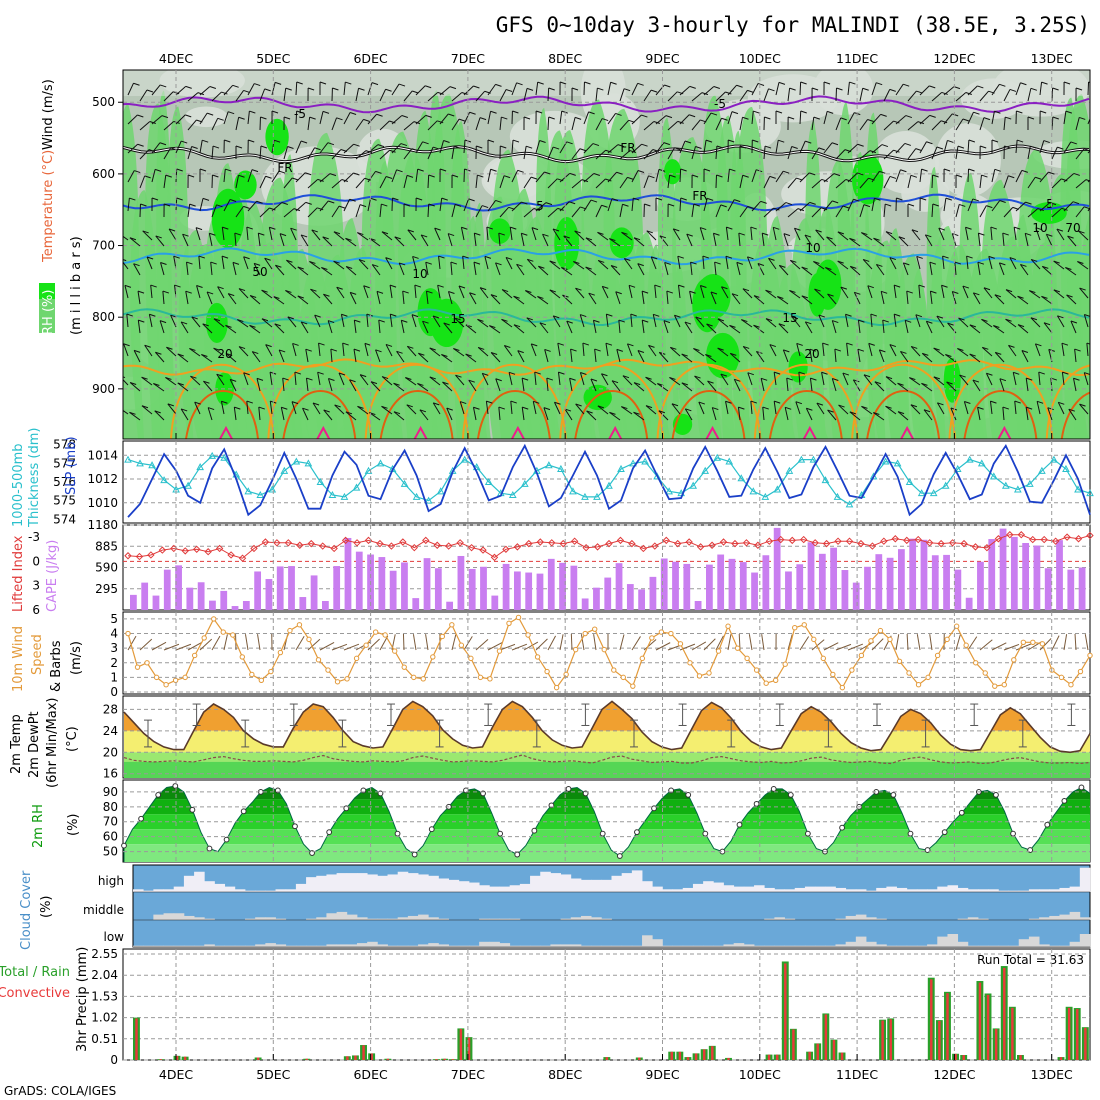  Describe the element at coordinates (397, 833) in the screenshot. I see `rh2m-point` at that location.